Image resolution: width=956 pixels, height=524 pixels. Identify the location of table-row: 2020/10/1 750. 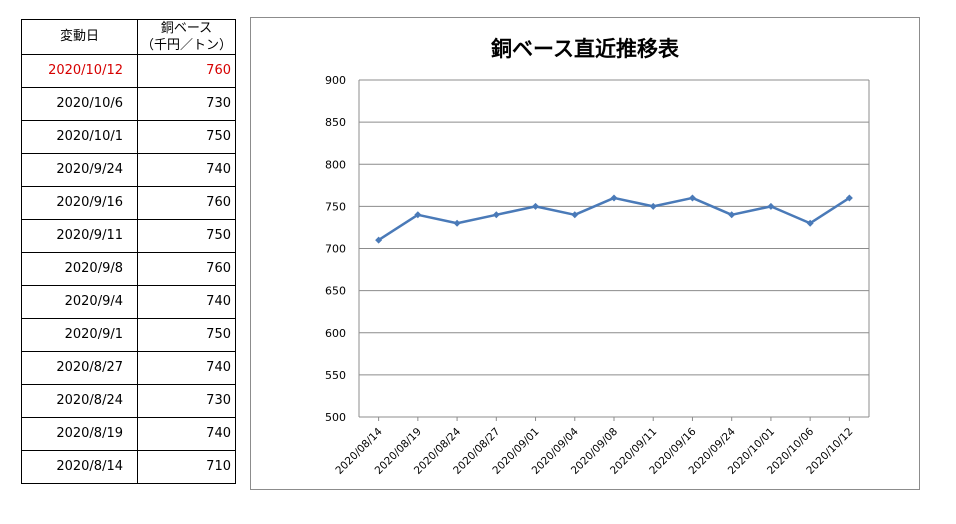
(128, 137).